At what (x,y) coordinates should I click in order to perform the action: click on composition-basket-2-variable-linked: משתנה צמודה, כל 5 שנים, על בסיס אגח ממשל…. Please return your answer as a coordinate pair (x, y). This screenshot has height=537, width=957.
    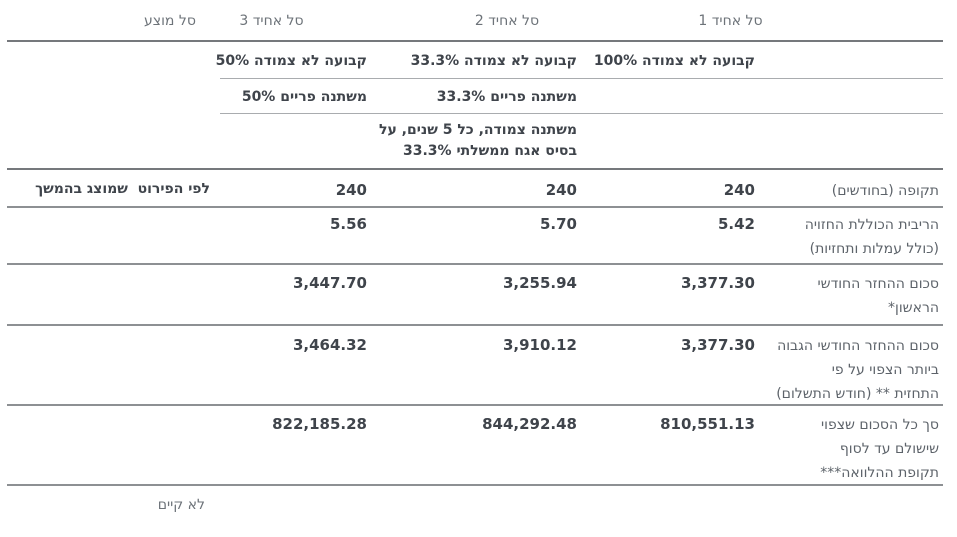
    Looking at the image, I should click on (486, 140).